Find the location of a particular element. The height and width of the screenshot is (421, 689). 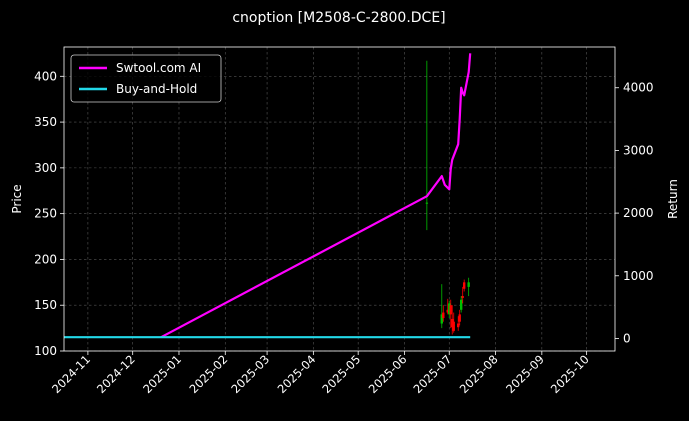

candlesticks is located at coordinates (447, 197).